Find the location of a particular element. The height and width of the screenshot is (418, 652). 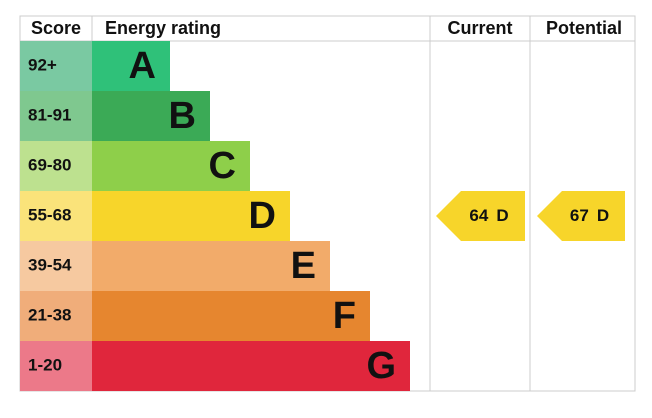

score-range: 69-80 is located at coordinates (49, 164).